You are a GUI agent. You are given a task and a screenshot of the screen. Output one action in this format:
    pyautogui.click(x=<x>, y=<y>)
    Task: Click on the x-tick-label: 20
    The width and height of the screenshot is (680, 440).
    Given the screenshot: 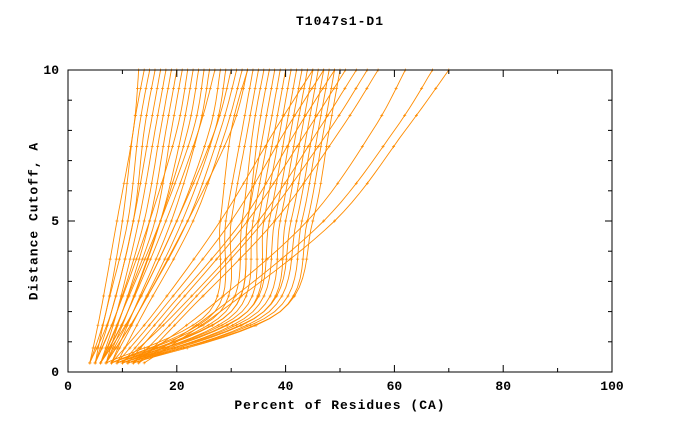 What is the action you would take?
    pyautogui.click(x=177, y=386)
    